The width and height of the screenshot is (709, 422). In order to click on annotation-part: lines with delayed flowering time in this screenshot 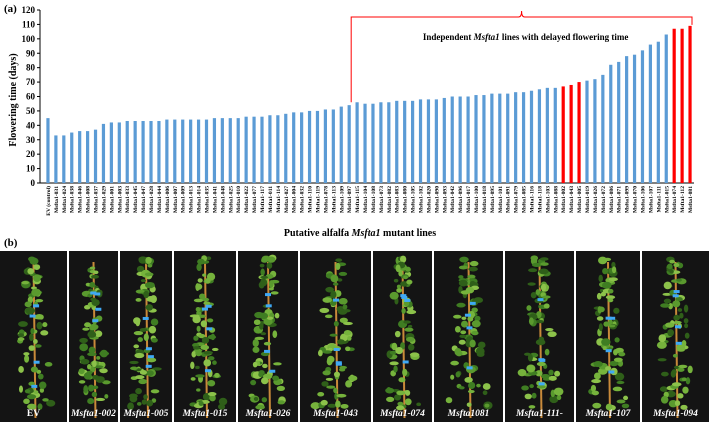, I will do `click(564, 37)`.